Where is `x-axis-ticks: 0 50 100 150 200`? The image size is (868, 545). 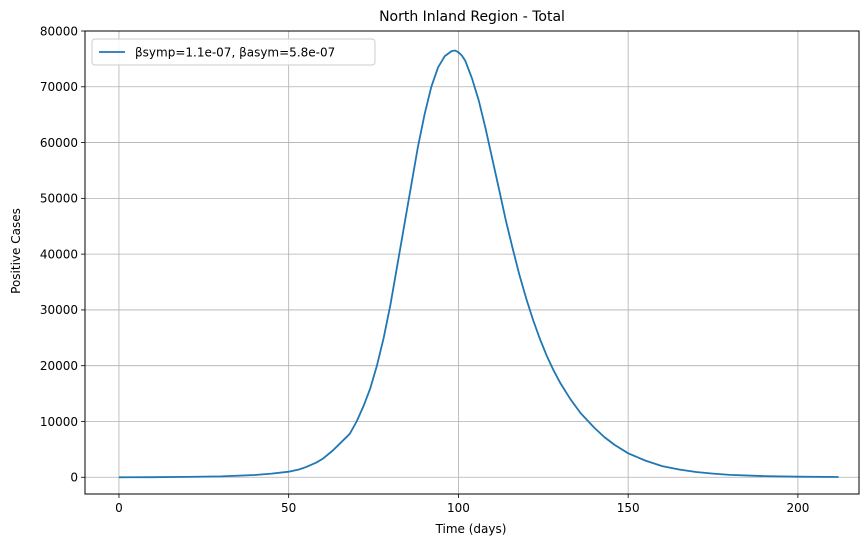 x-axis-ticks: 0 50 100 150 200 is located at coordinates (462, 504).